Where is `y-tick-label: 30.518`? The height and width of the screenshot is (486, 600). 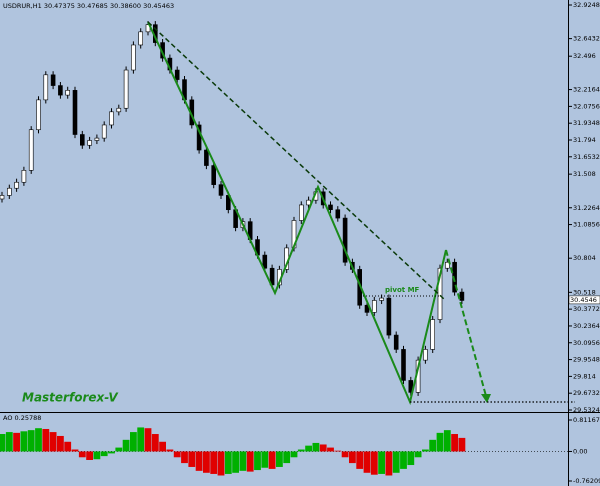 y-tick-label: 30.518 is located at coordinates (584, 292).